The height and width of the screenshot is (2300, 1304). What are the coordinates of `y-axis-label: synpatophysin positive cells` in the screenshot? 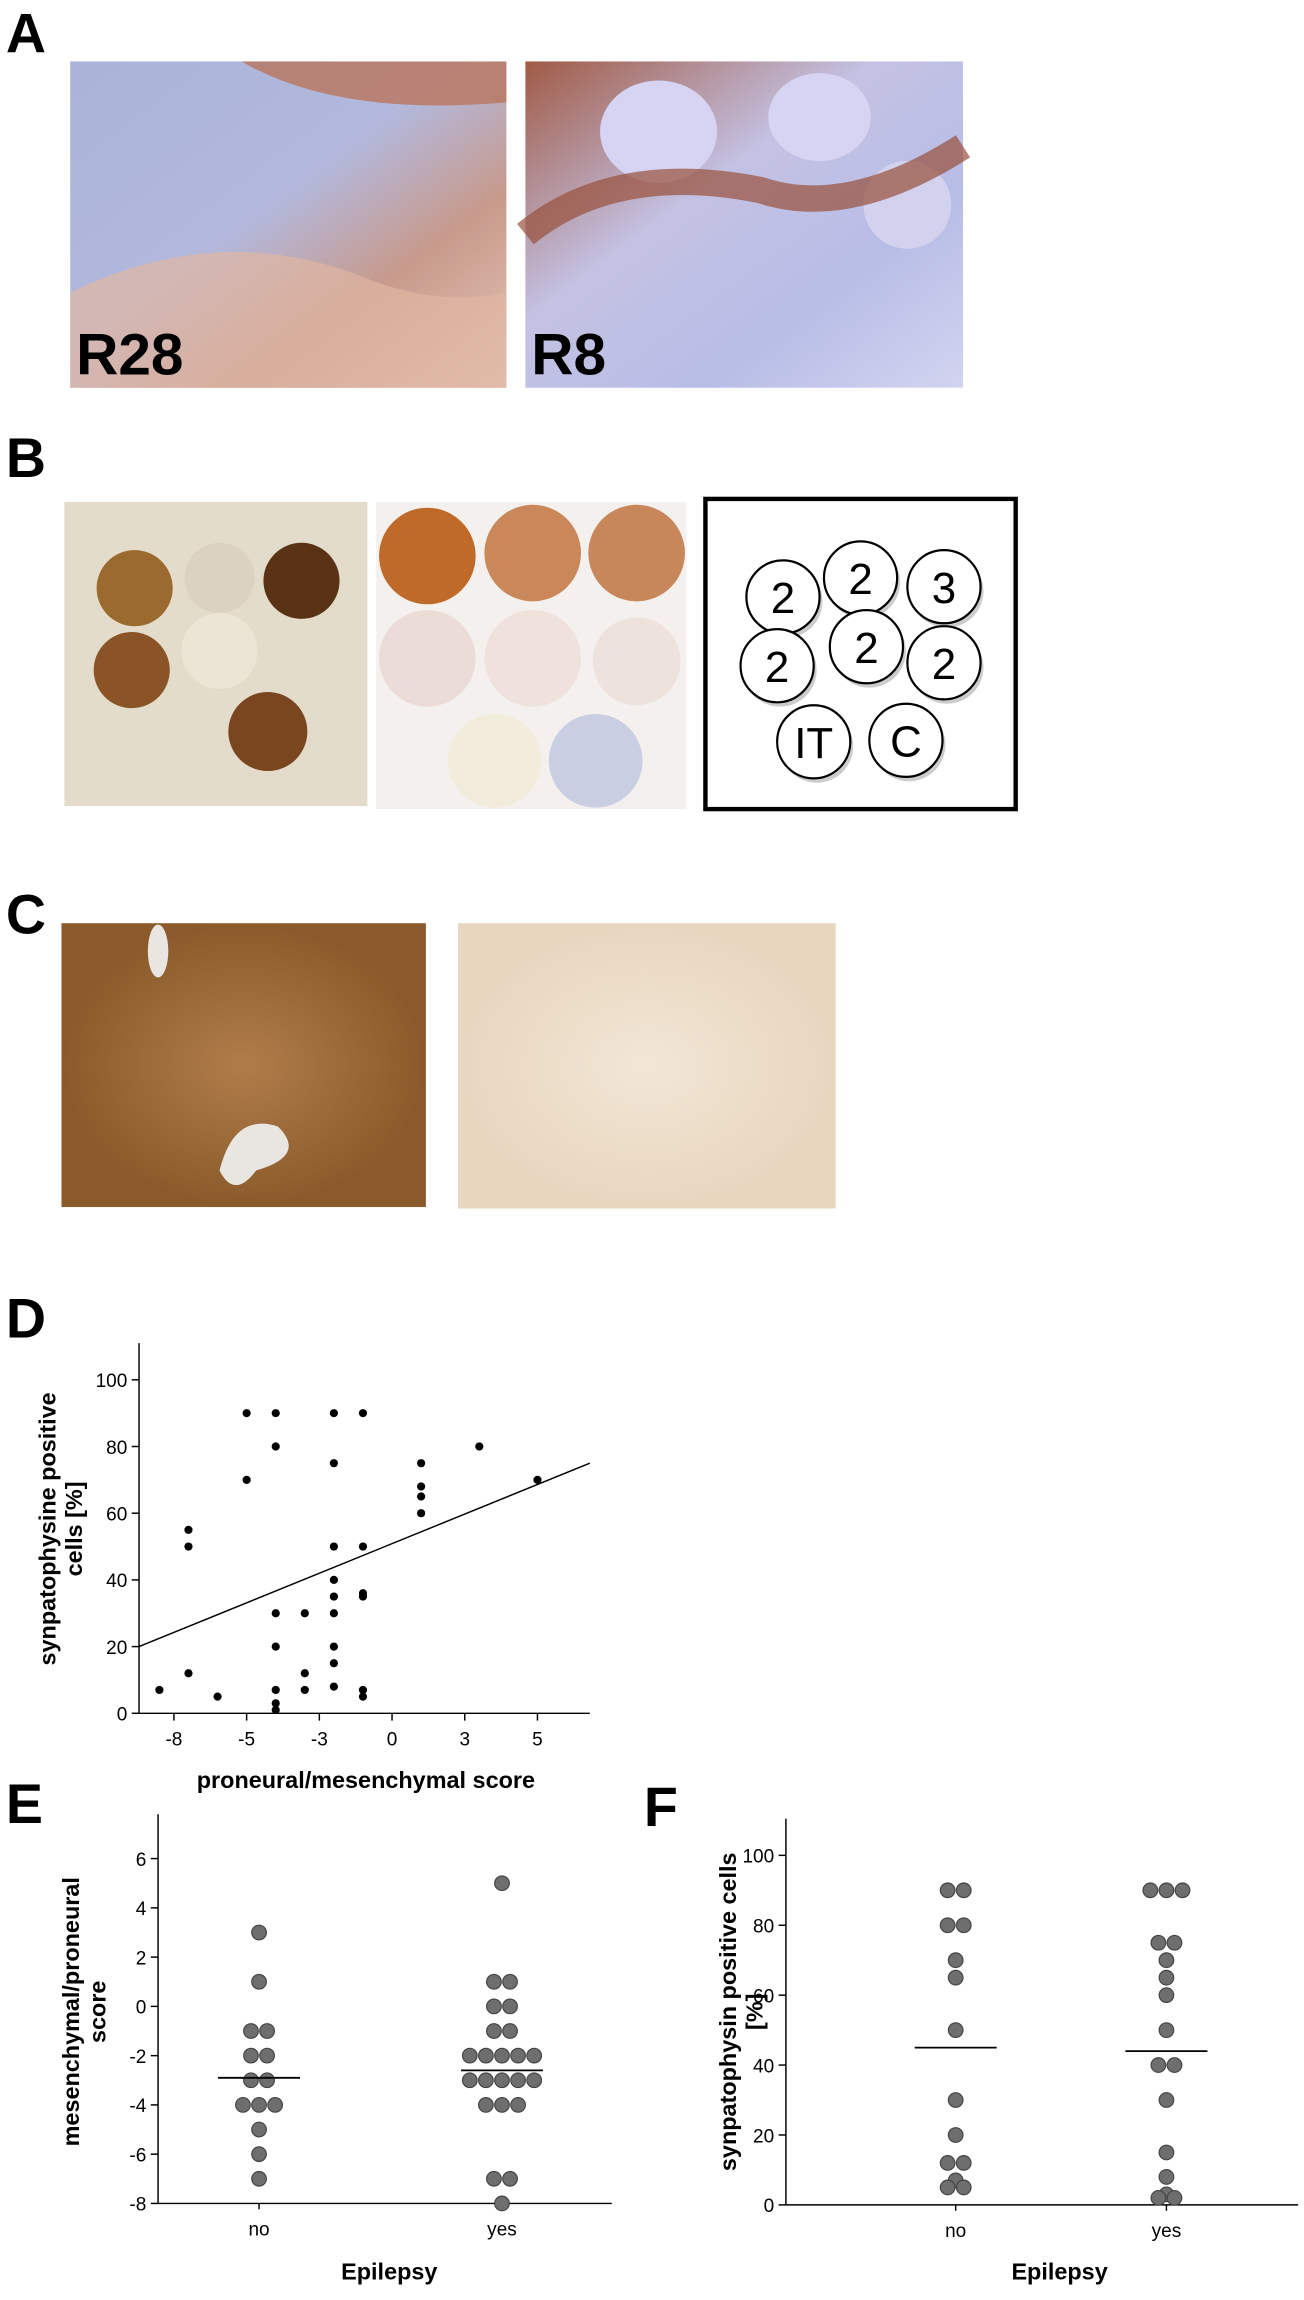 It's located at (728, 2011).